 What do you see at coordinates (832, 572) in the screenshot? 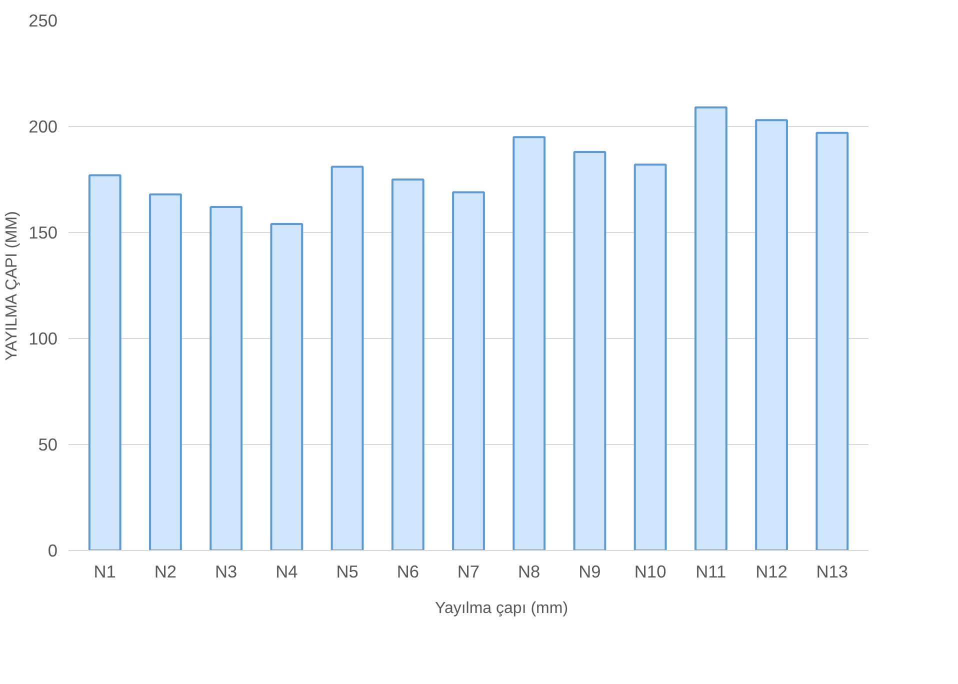
I see `x-tick-label: N13` at bounding box center [832, 572].